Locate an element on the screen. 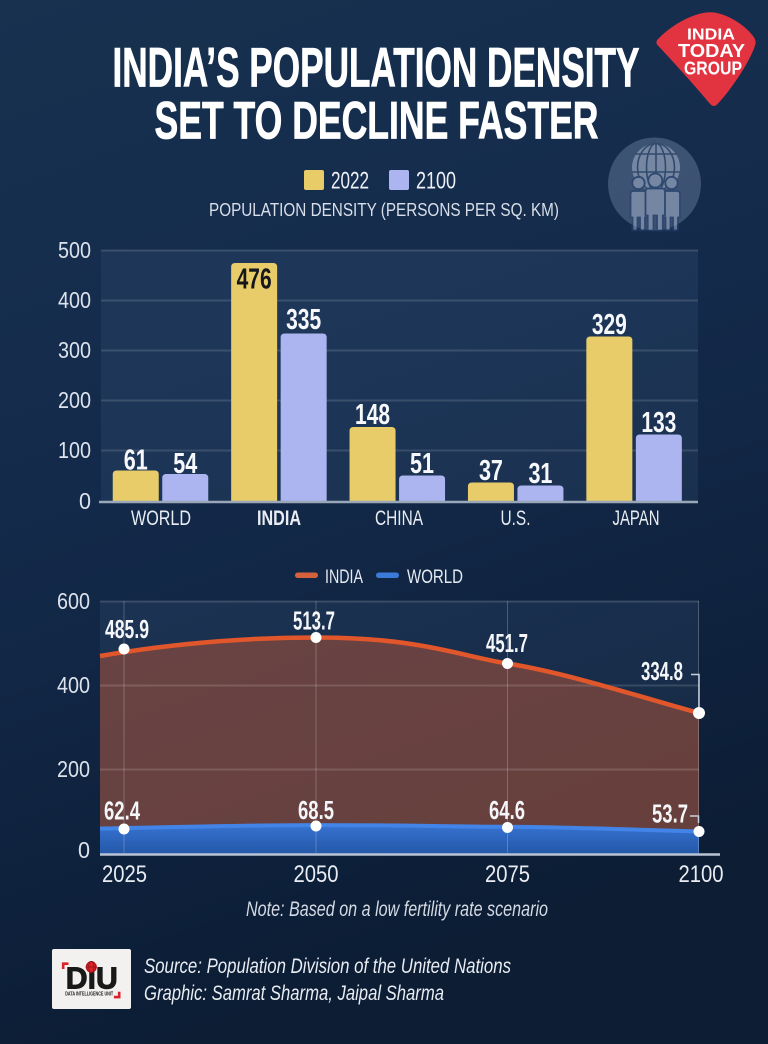 Image resolution: width=768 pixels, height=1044 pixels. svg-text: 485.9 is located at coordinates (127, 630).